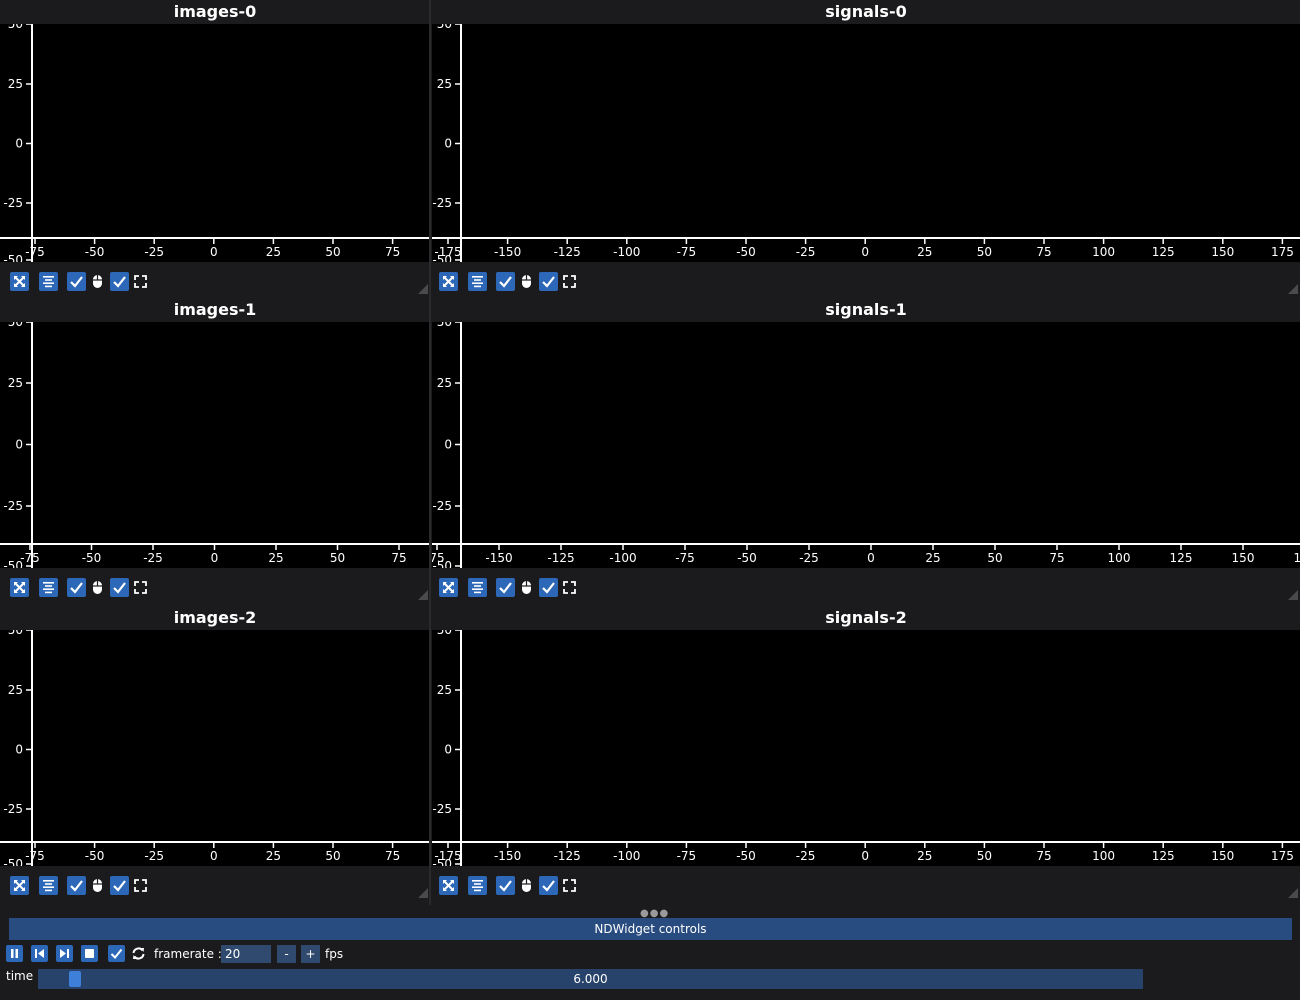  What do you see at coordinates (64, 953) in the screenshot?
I see `step-forward-button` at bounding box center [64, 953].